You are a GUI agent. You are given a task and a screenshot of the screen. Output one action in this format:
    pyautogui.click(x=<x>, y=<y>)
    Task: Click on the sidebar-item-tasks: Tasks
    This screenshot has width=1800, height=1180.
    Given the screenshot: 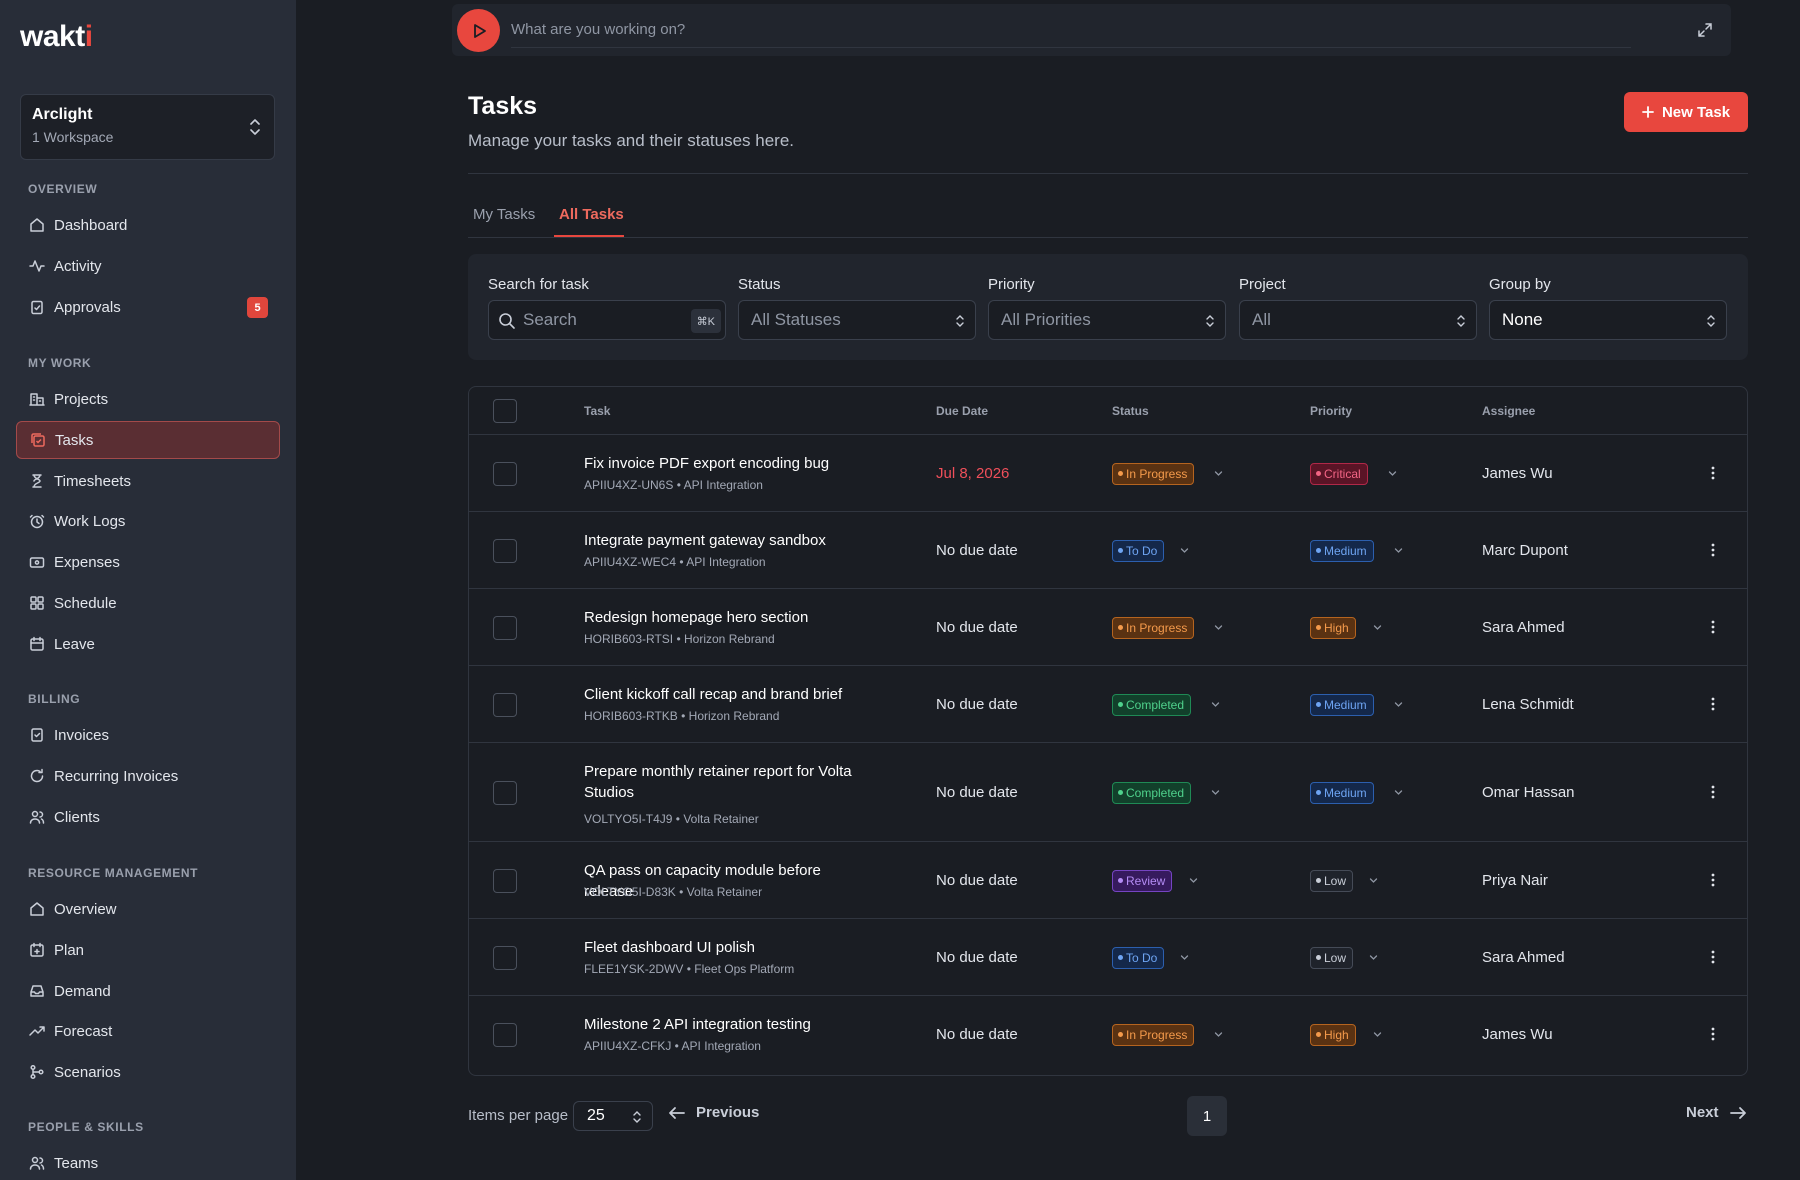 What is the action you would take?
    pyautogui.click(x=148, y=440)
    